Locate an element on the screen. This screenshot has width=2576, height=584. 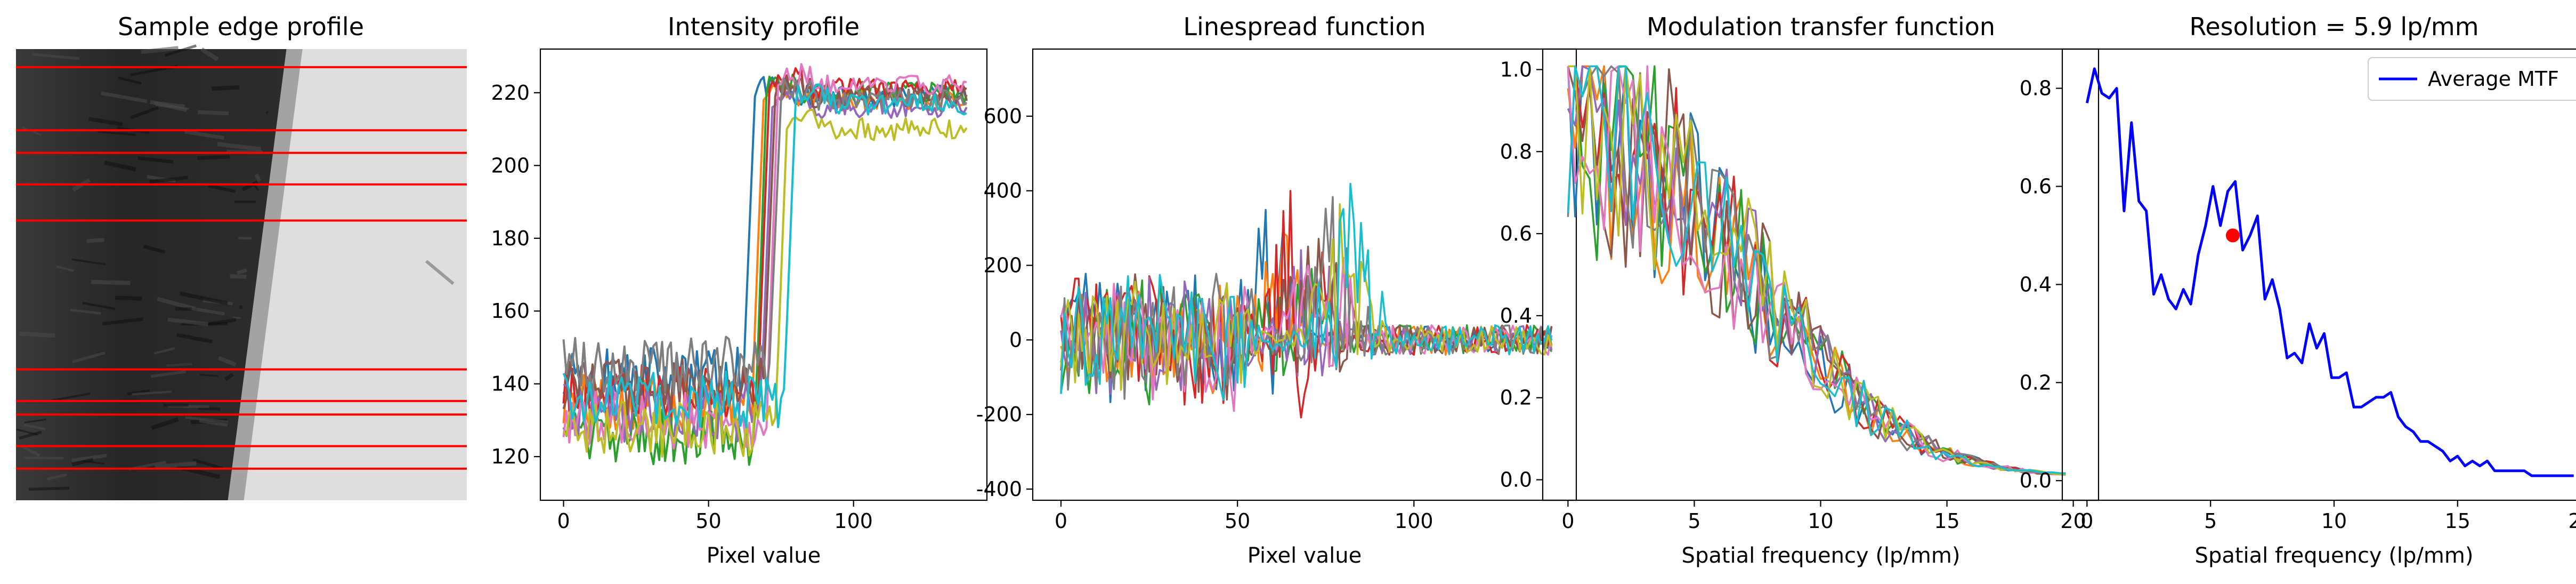
y-tick-label: -200 is located at coordinates (999, 414).